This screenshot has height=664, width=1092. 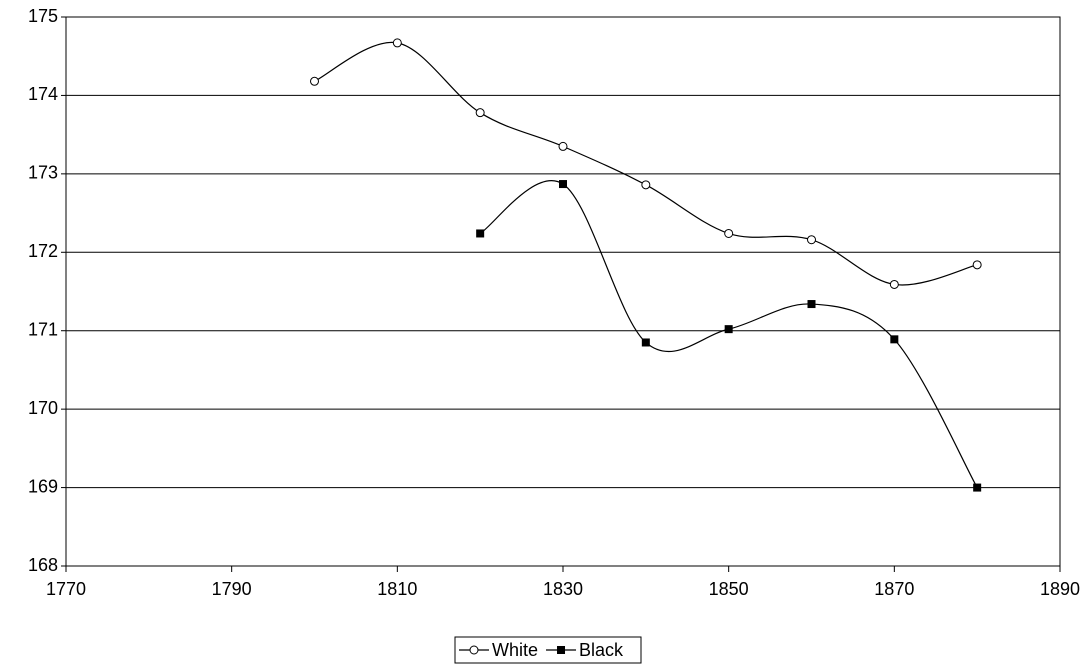 What do you see at coordinates (515, 650) in the screenshot?
I see `legend-label: White` at bounding box center [515, 650].